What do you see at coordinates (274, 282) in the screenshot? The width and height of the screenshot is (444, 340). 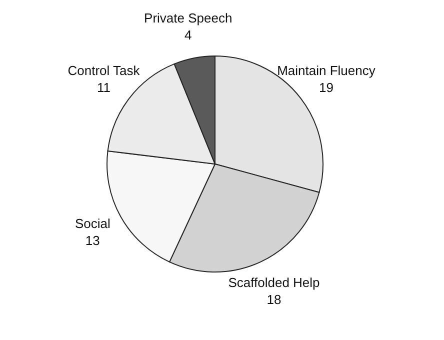 I see `slice-label: Scaffolded Help` at bounding box center [274, 282].